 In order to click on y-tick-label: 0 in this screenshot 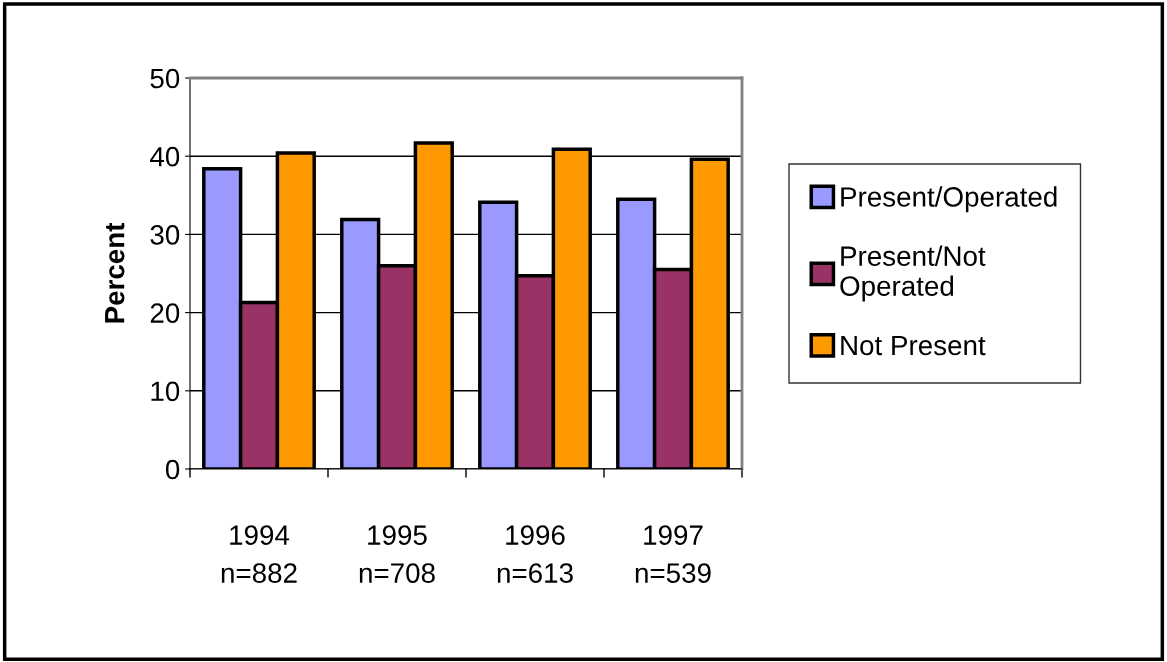, I will do `click(172, 469)`.